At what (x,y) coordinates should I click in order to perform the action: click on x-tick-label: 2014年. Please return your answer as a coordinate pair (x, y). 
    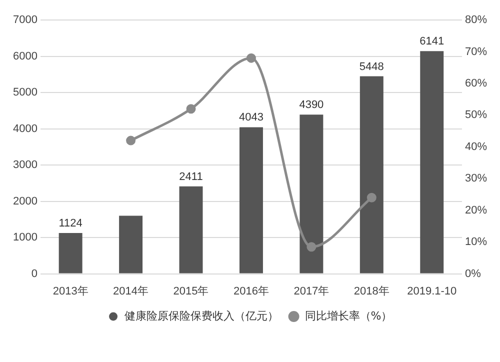
    Looking at the image, I should click on (131, 291).